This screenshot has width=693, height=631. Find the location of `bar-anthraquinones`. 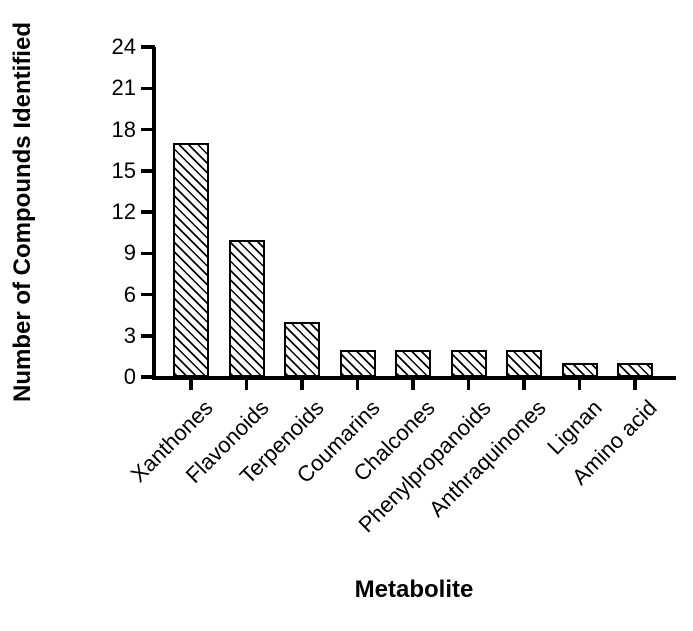

bar-anthraquinones is located at coordinates (524, 363).